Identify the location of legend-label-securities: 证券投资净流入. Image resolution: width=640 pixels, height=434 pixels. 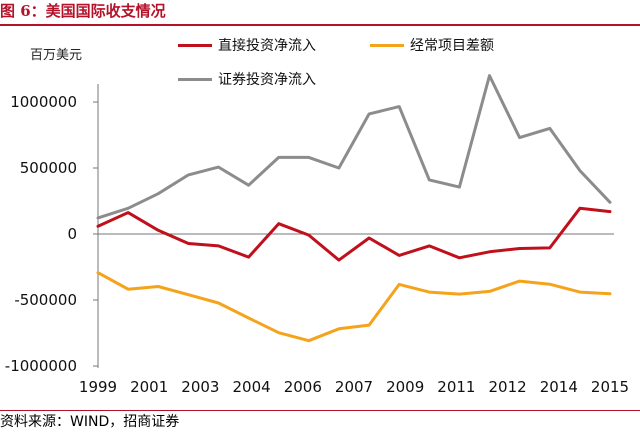
(267, 80).